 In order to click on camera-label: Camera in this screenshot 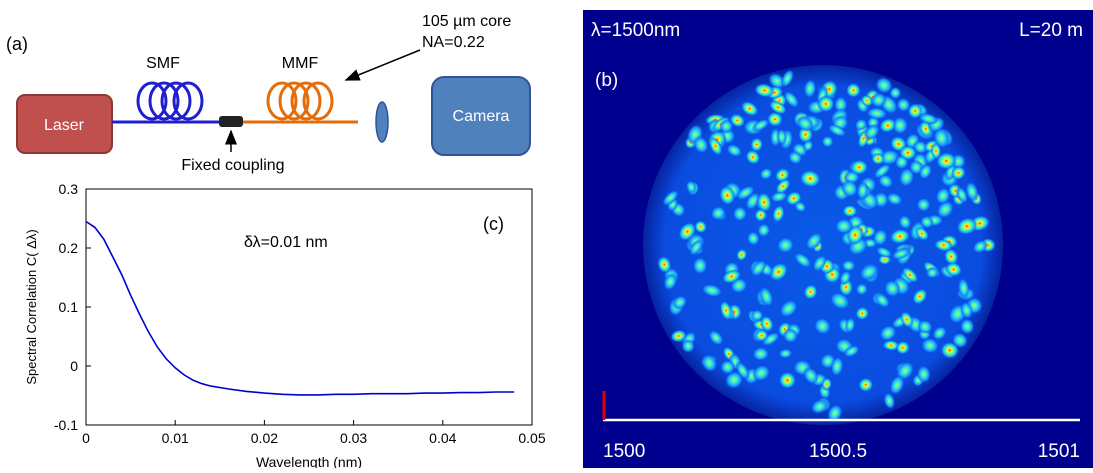, I will do `click(481, 116)`.